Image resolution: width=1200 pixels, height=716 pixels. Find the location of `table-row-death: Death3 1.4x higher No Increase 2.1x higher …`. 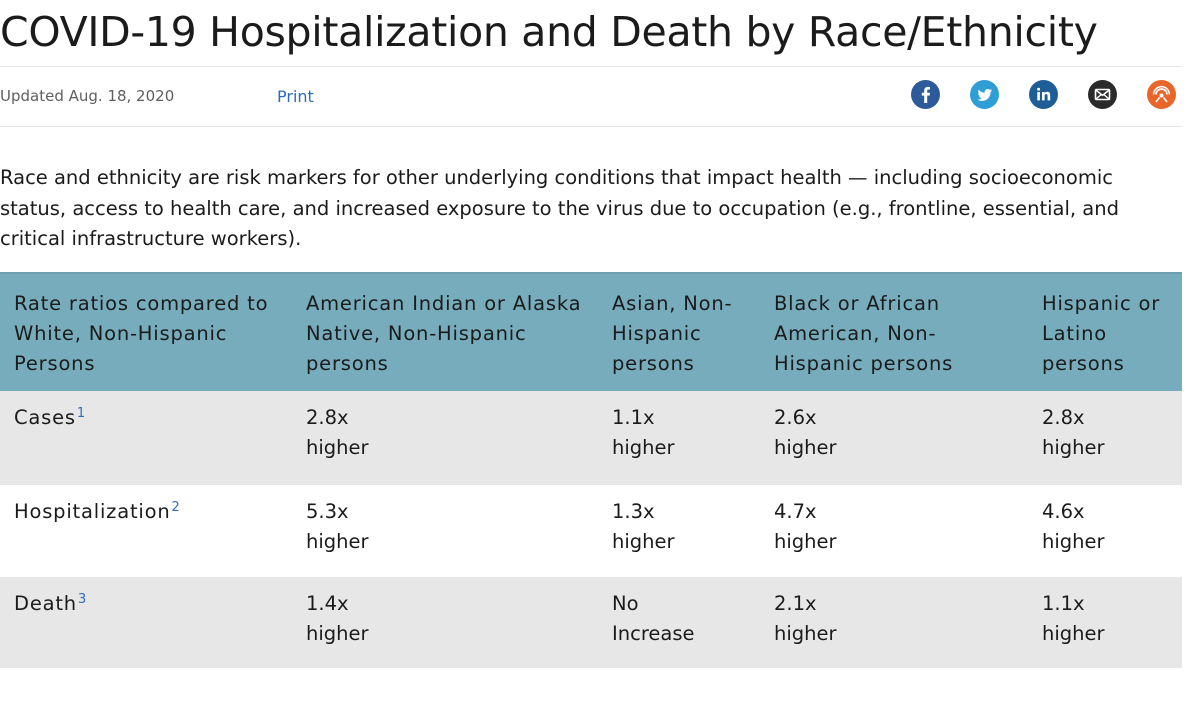

table-row-death: Death3 1.4x higher No Increase 2.1x higher … is located at coordinates (591, 622).